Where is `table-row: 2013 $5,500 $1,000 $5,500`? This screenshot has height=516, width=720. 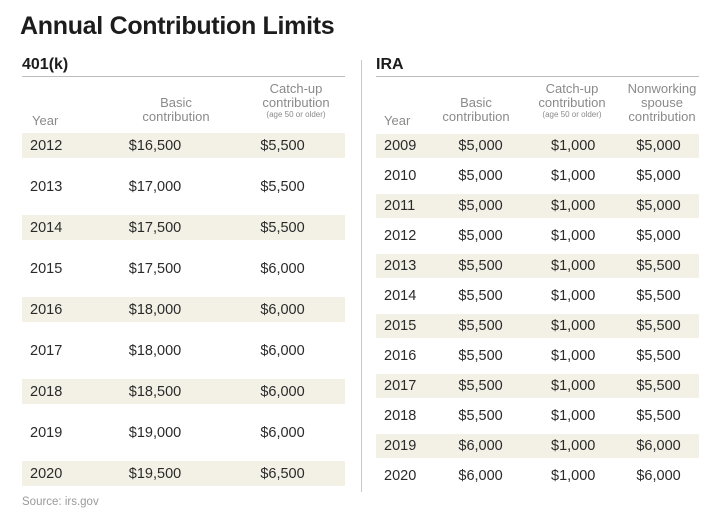
table-row: 2013 $5,500 $1,000 $5,500 is located at coordinates (537, 266).